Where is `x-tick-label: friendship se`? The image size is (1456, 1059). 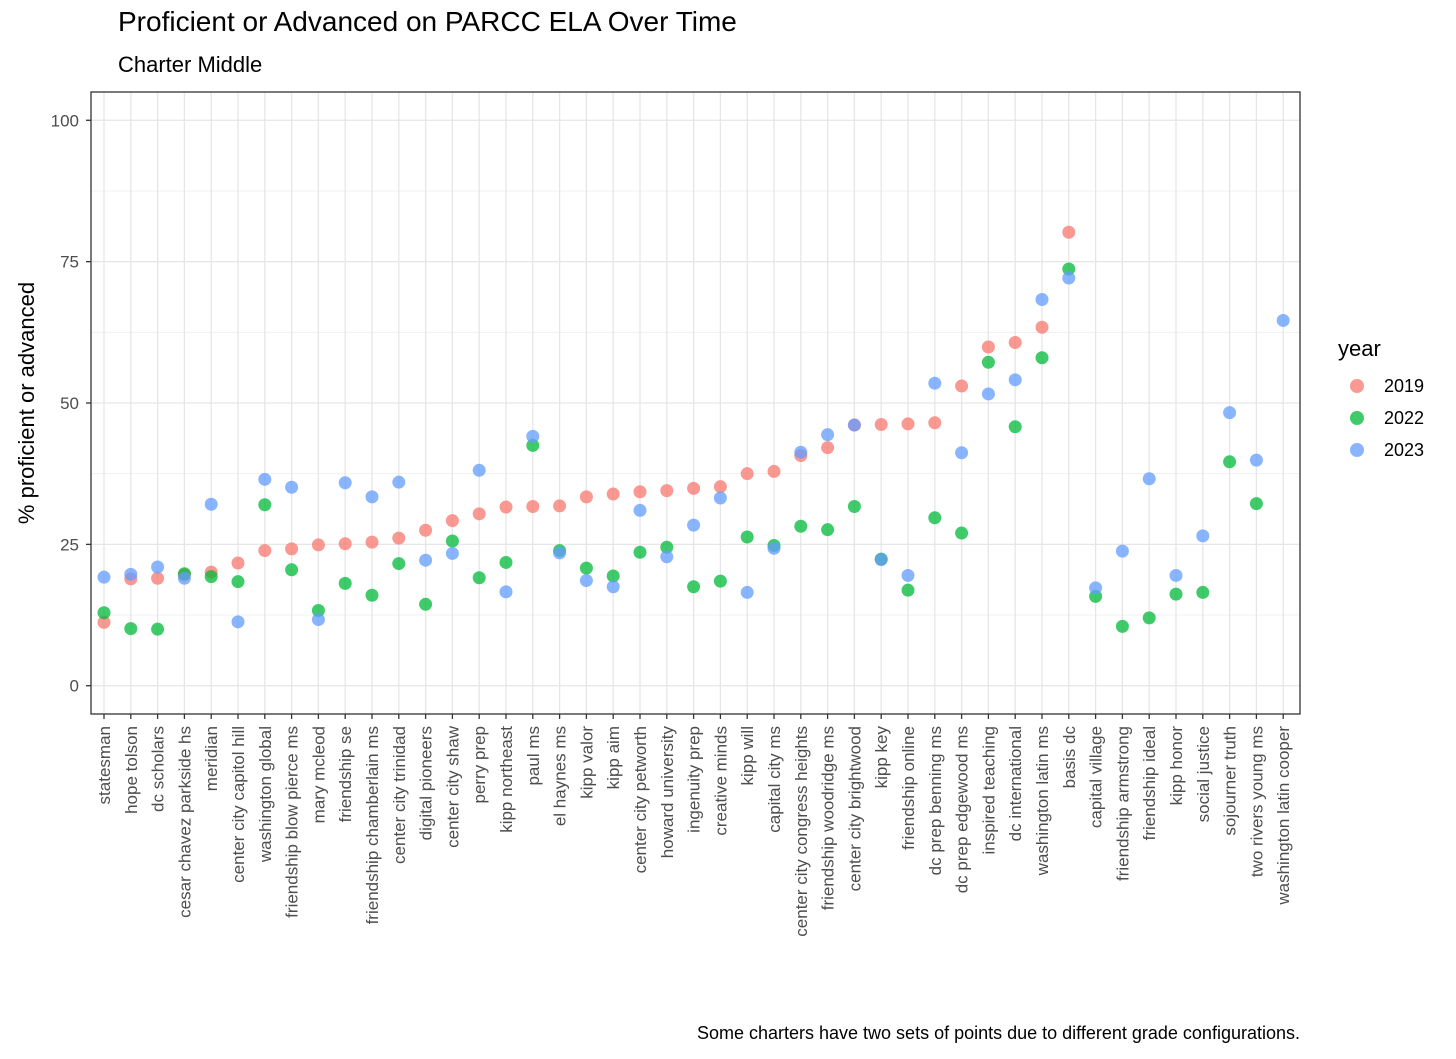
x-tick-label: friendship se is located at coordinates (345, 774).